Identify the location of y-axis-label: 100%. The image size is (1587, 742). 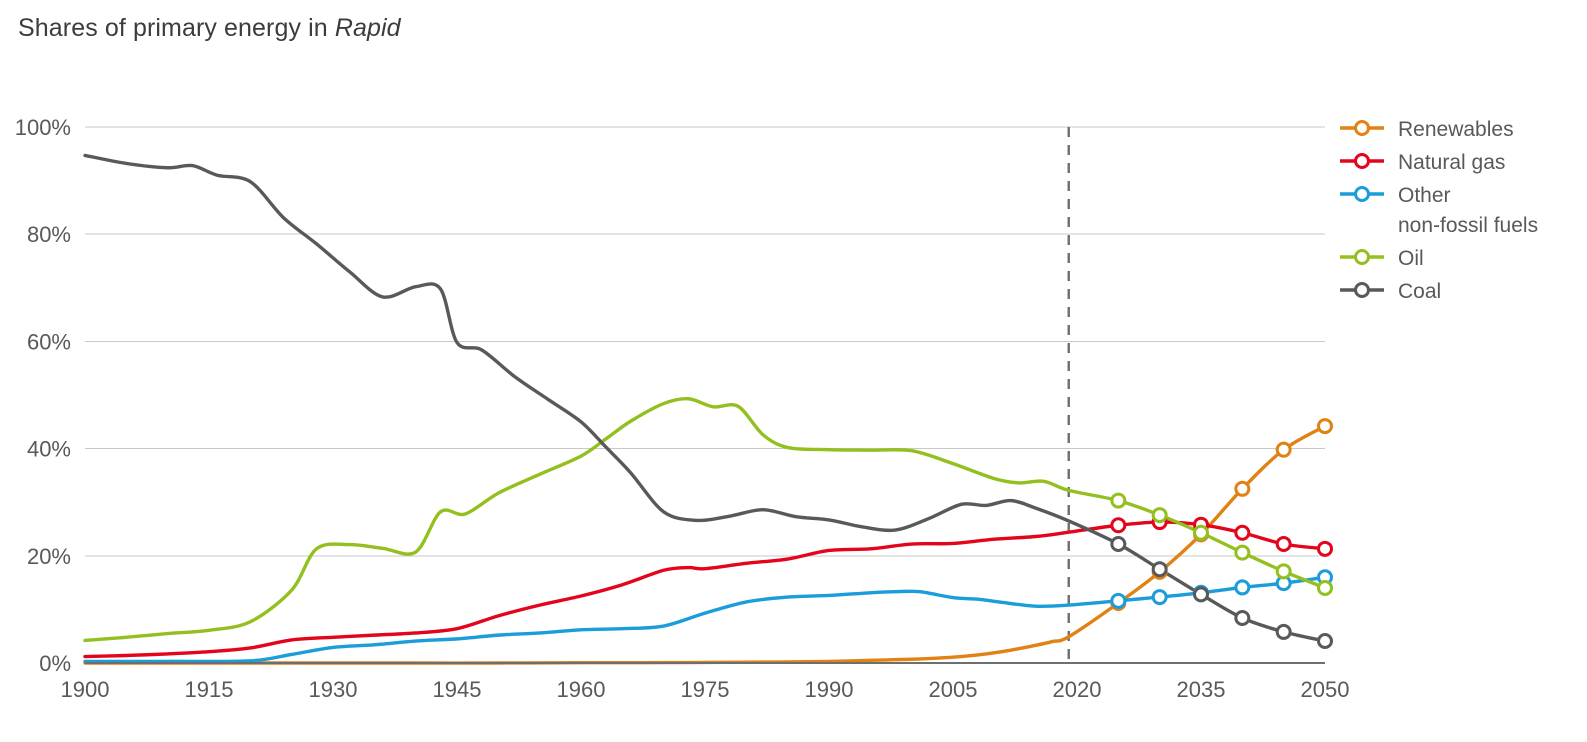
(43, 127).